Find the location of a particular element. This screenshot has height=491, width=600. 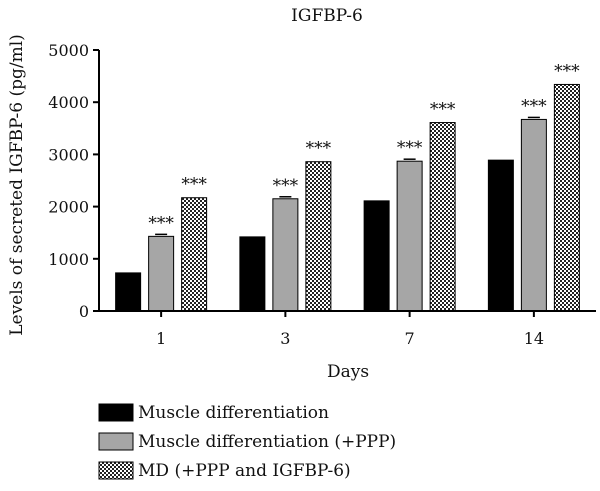

x-axis-ticks: 1 3 7 14 is located at coordinates (350, 329).